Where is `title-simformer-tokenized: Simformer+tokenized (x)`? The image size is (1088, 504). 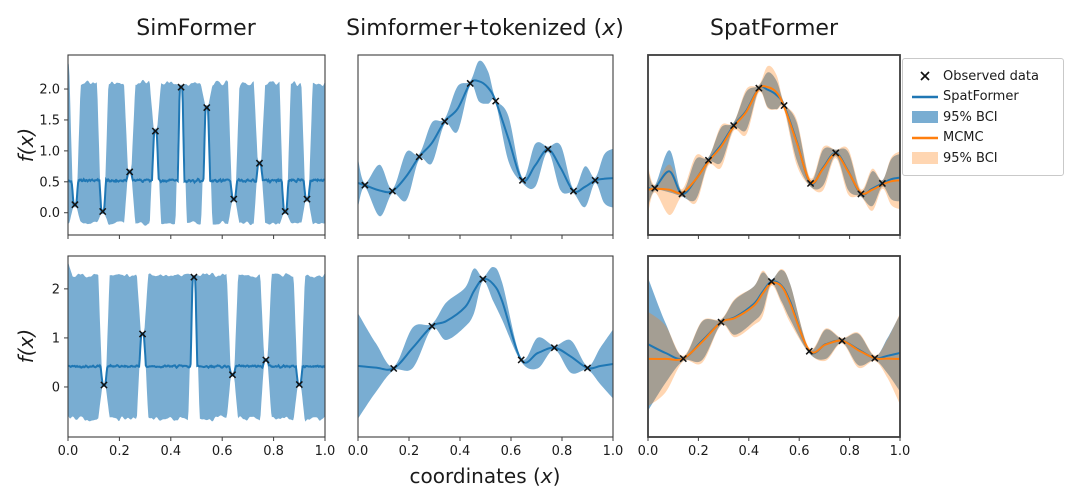
title-simformer-tokenized: Simformer+tokenized (x) is located at coordinates (485, 28).